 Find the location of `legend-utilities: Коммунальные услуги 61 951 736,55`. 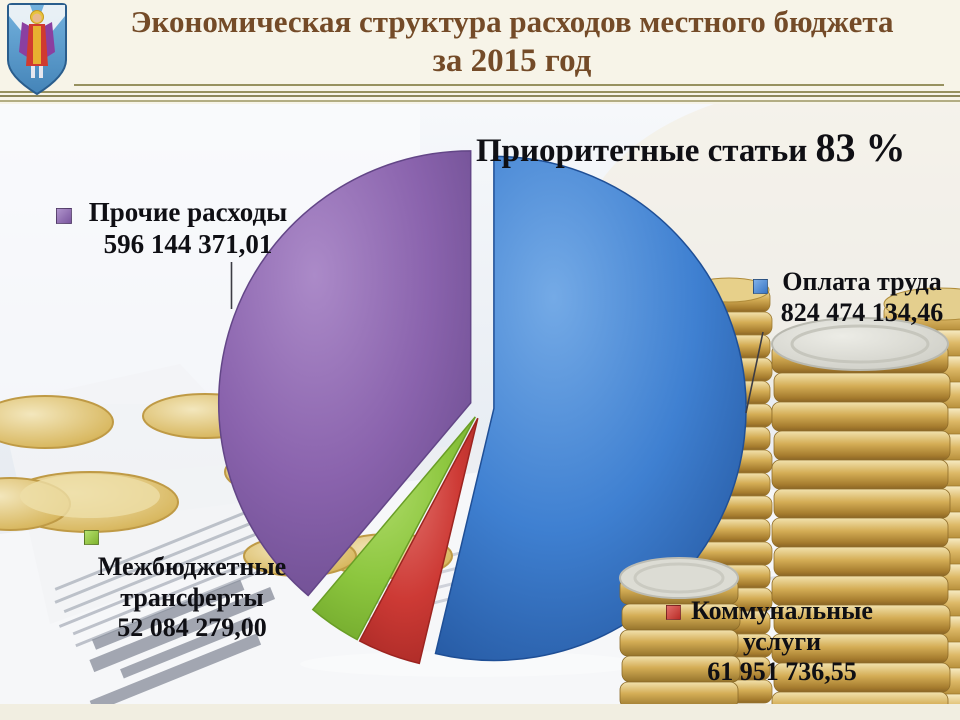

legend-utilities: Коммунальные услуги 61 951 736,55 is located at coordinates (765, 642).